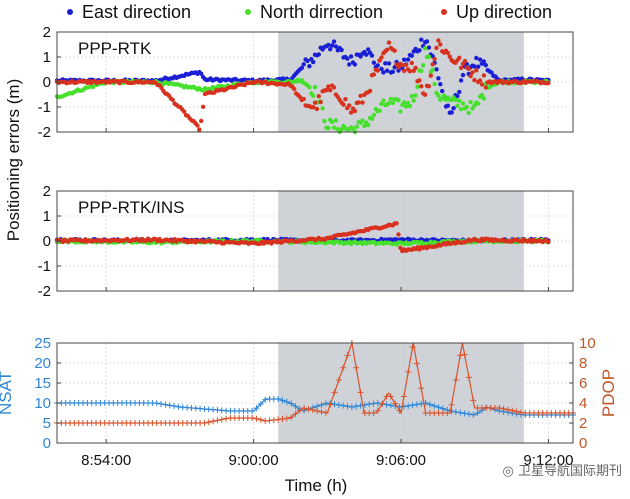  Describe the element at coordinates (508, 471) in the screenshot. I see `wechat-icon: ◎` at that location.